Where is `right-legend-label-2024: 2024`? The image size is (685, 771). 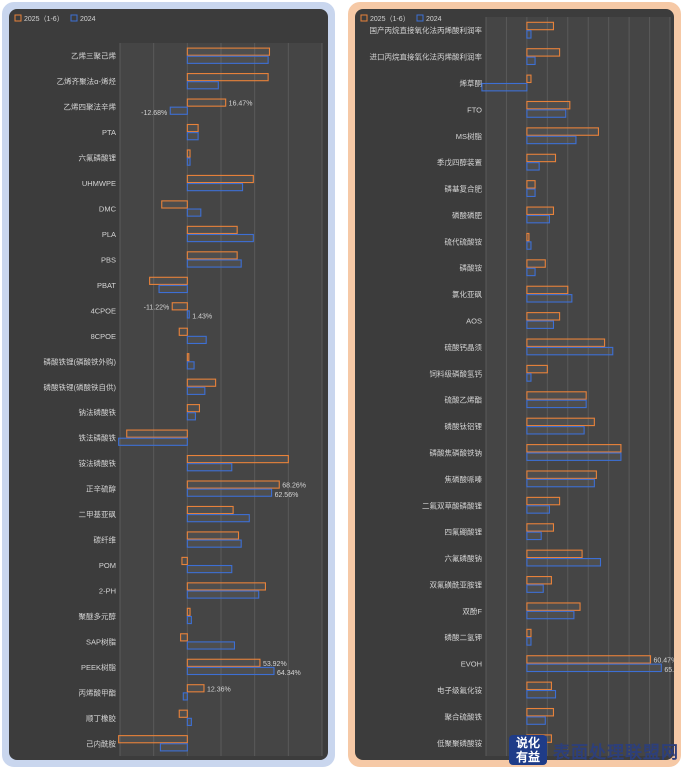
right-legend-label-2024: 2024 is located at coordinates (434, 19).